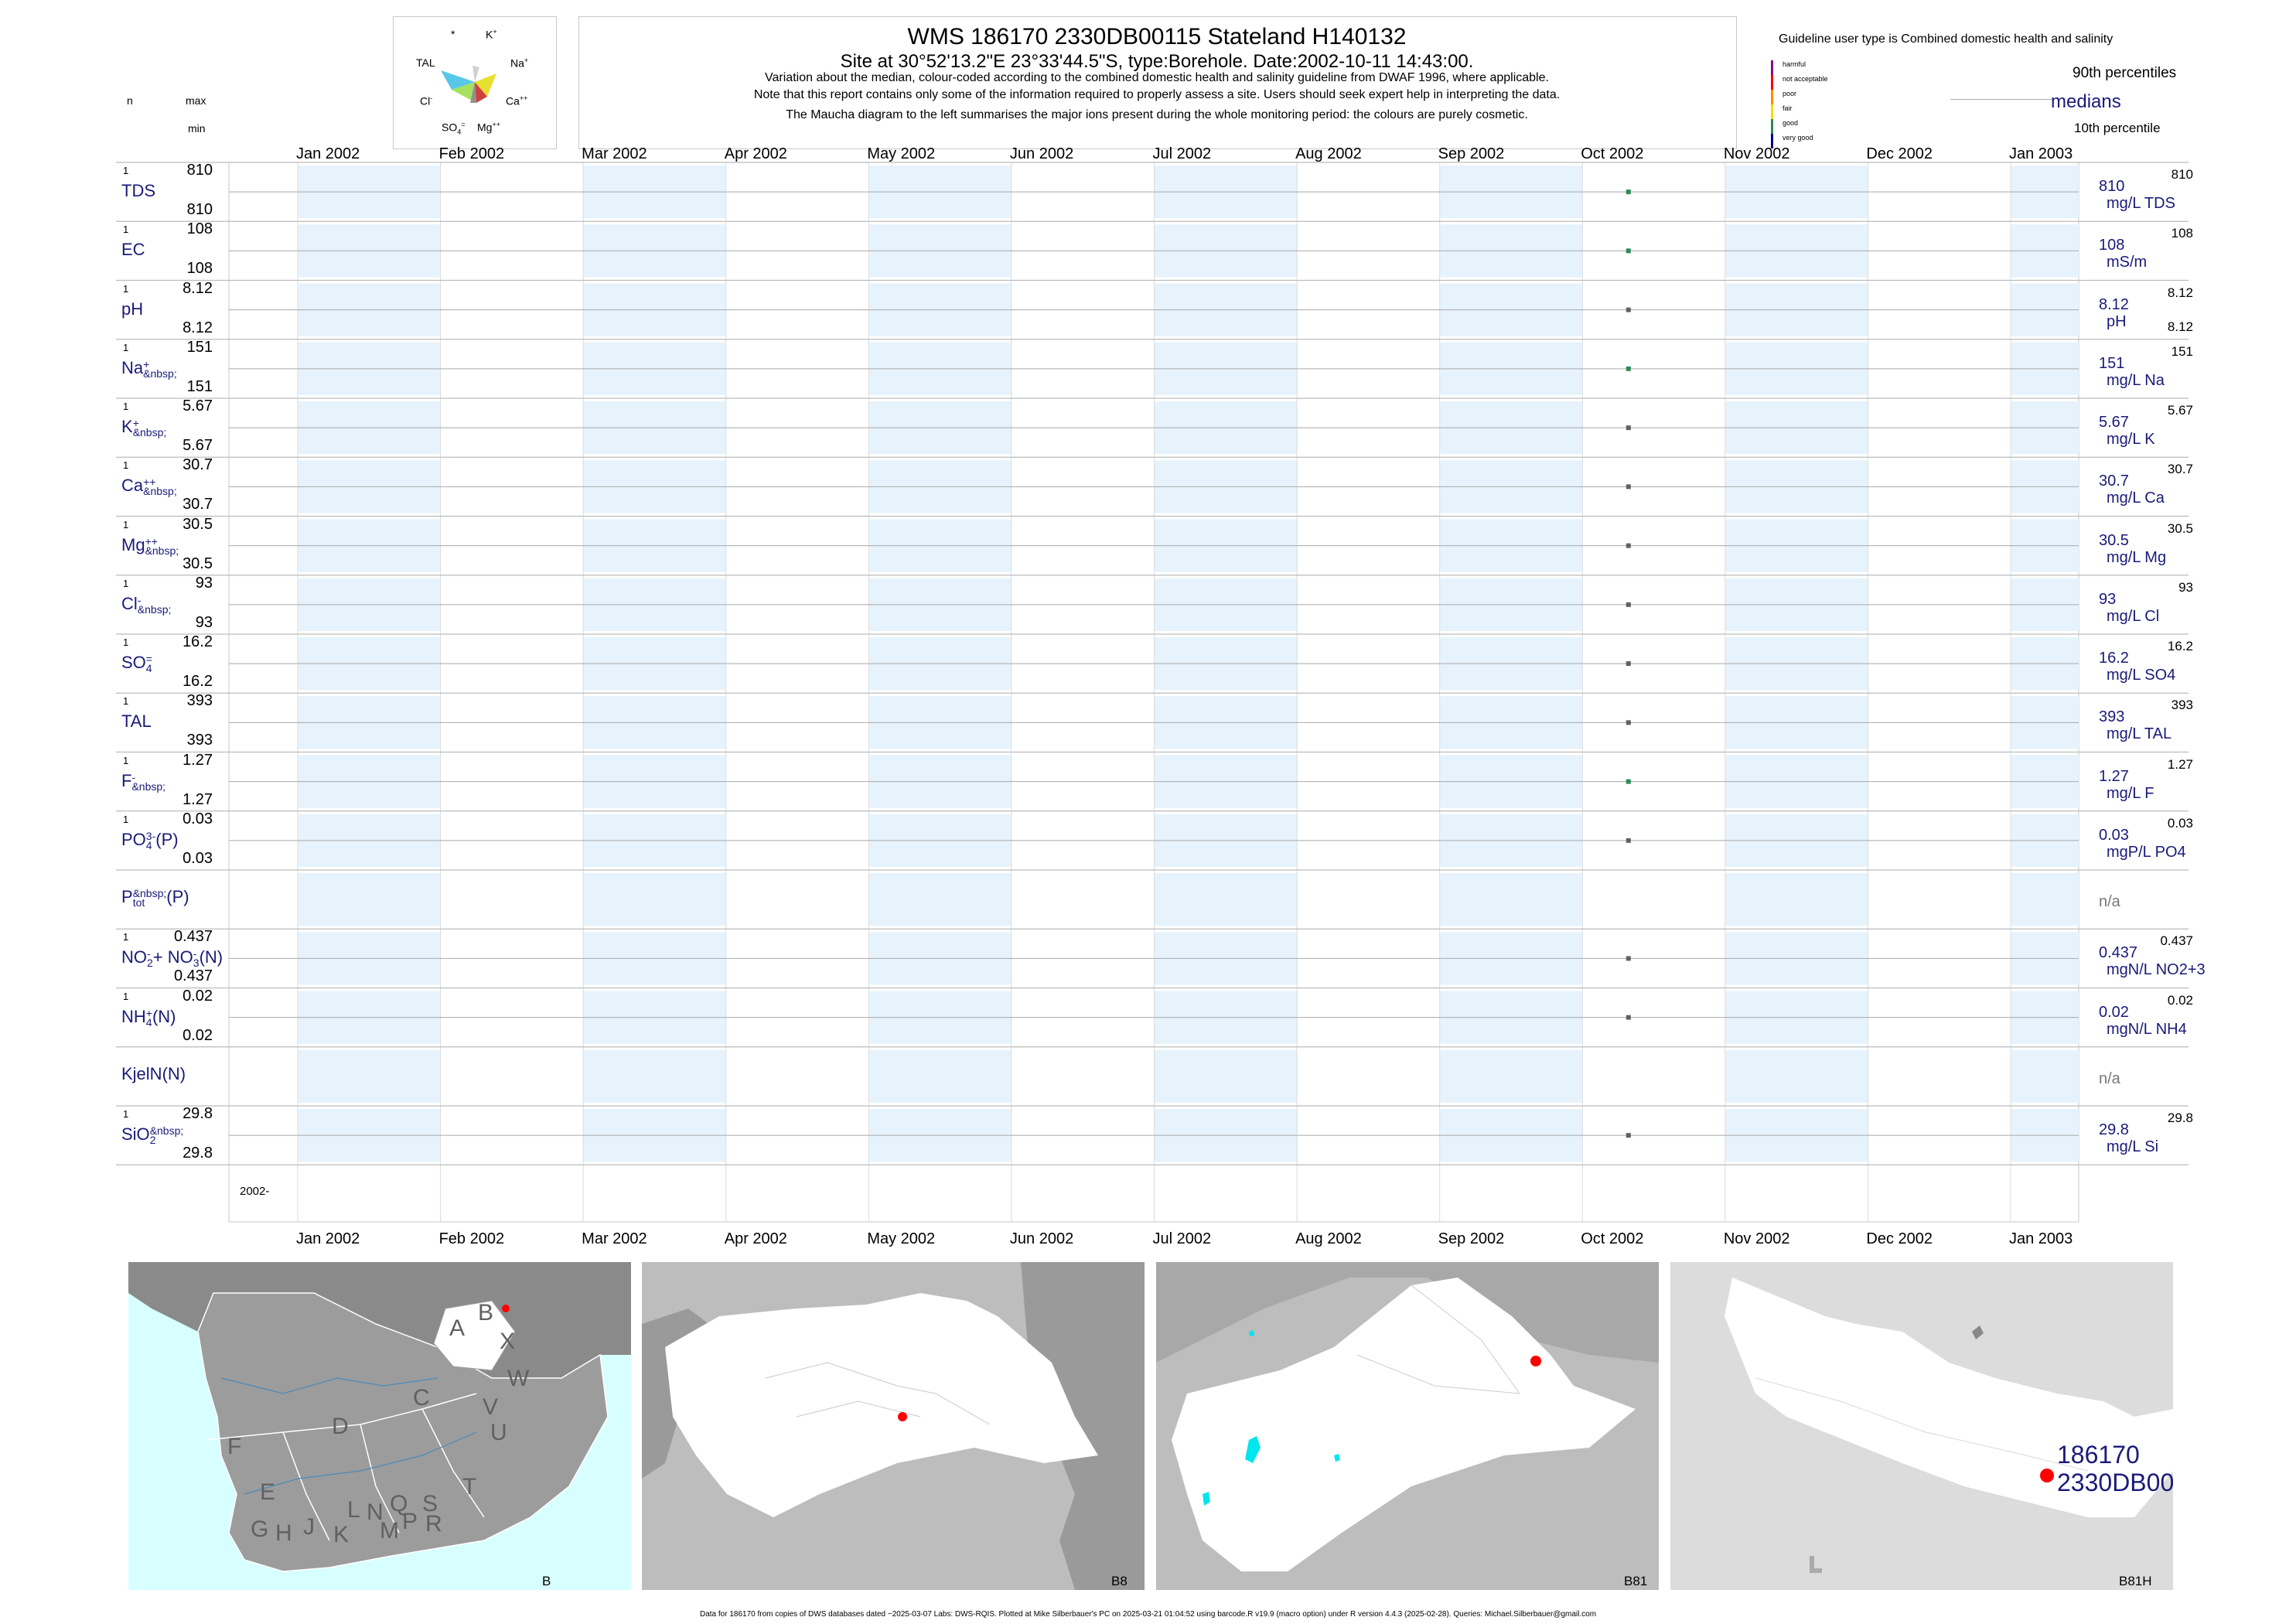  I want to click on row-median-value: 1.27, so click(2114, 776).